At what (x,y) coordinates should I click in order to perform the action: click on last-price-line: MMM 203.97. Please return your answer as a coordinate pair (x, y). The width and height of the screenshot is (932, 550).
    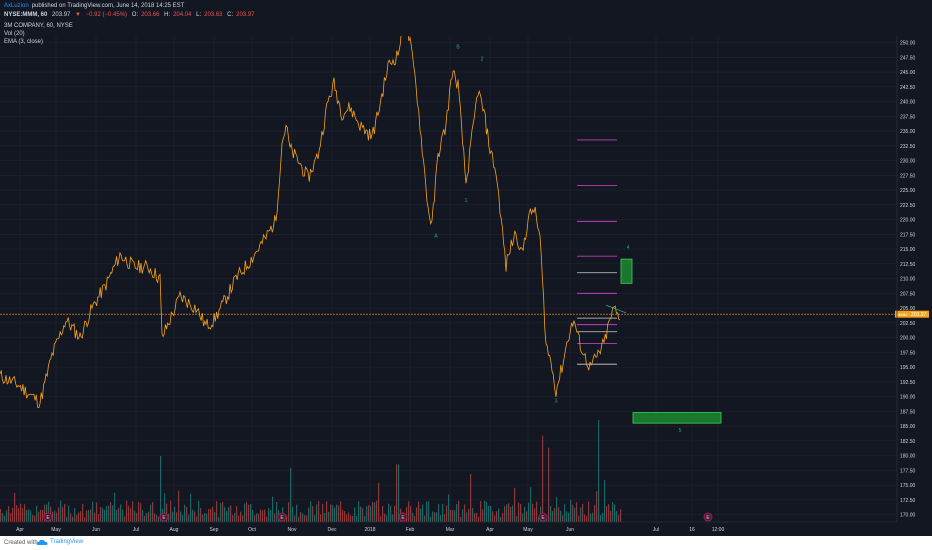
    Looking at the image, I should click on (464, 314).